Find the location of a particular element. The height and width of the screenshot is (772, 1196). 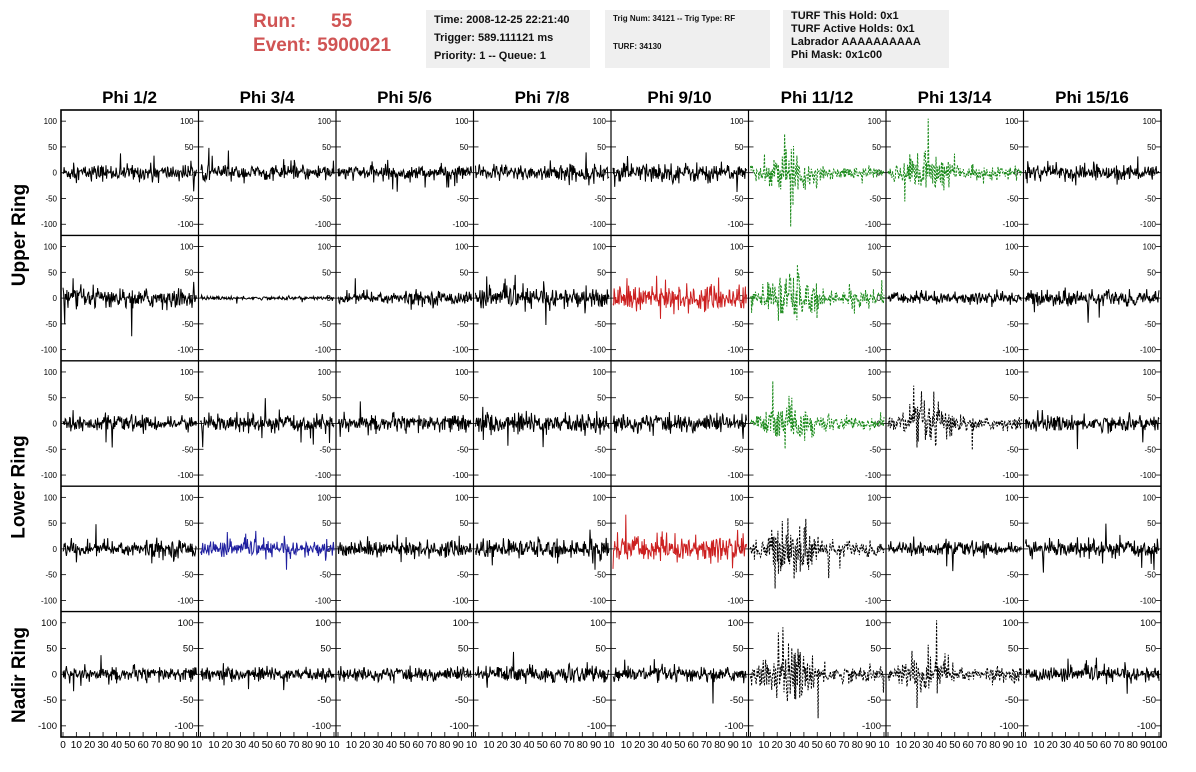

waveform-r1-c5 is located at coordinates (679, 174).